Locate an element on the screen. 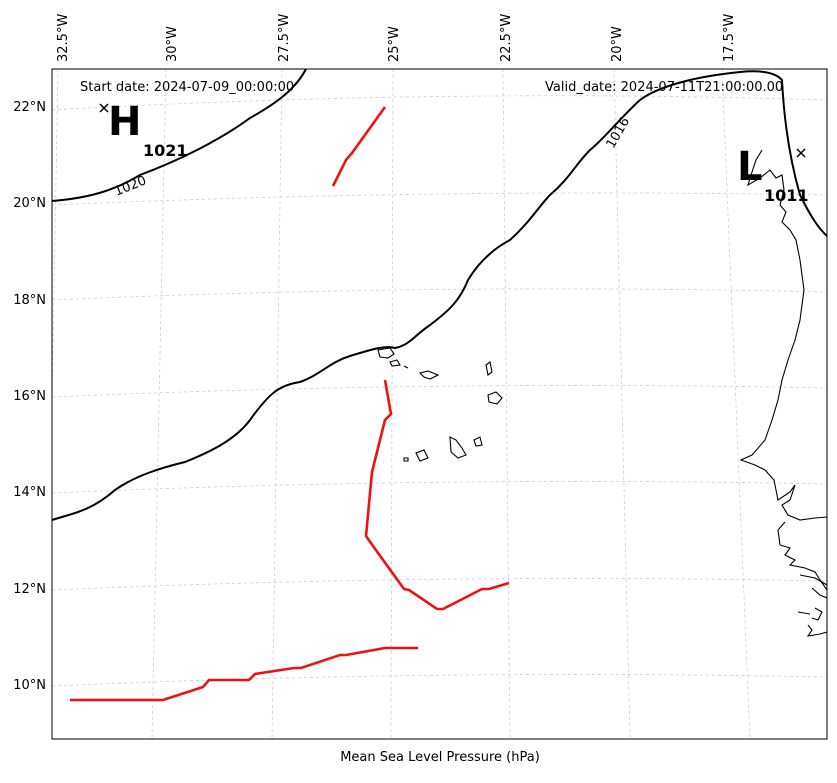  high-value: 1021 is located at coordinates (165, 150).